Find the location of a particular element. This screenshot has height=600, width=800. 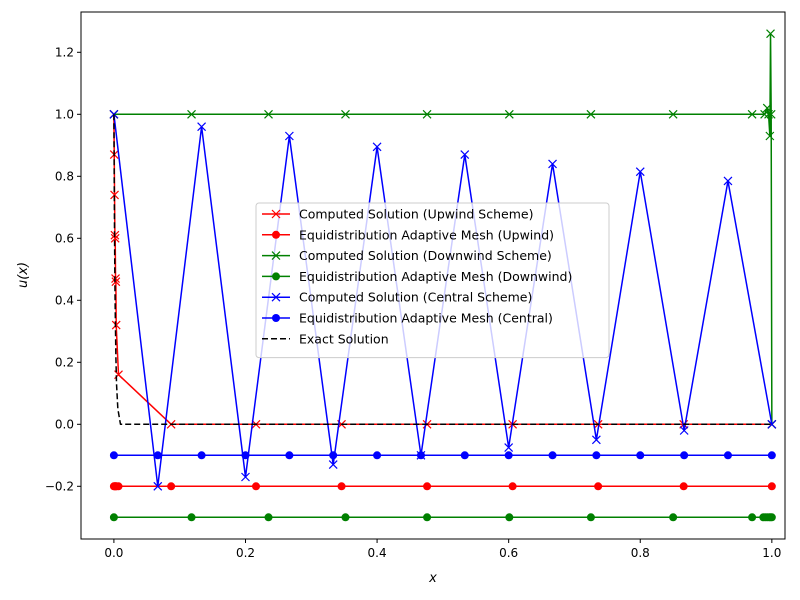

legend-label: Computed Solution (Downwind Scheme) is located at coordinates (425, 255).